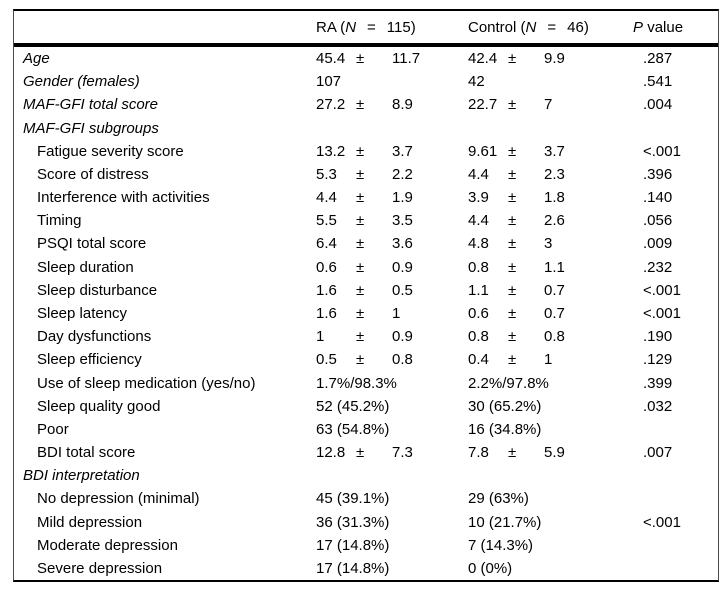  Describe the element at coordinates (392, 220) in the screenshot. I see `ra-cell: 5.5 ±3.5` at that location.